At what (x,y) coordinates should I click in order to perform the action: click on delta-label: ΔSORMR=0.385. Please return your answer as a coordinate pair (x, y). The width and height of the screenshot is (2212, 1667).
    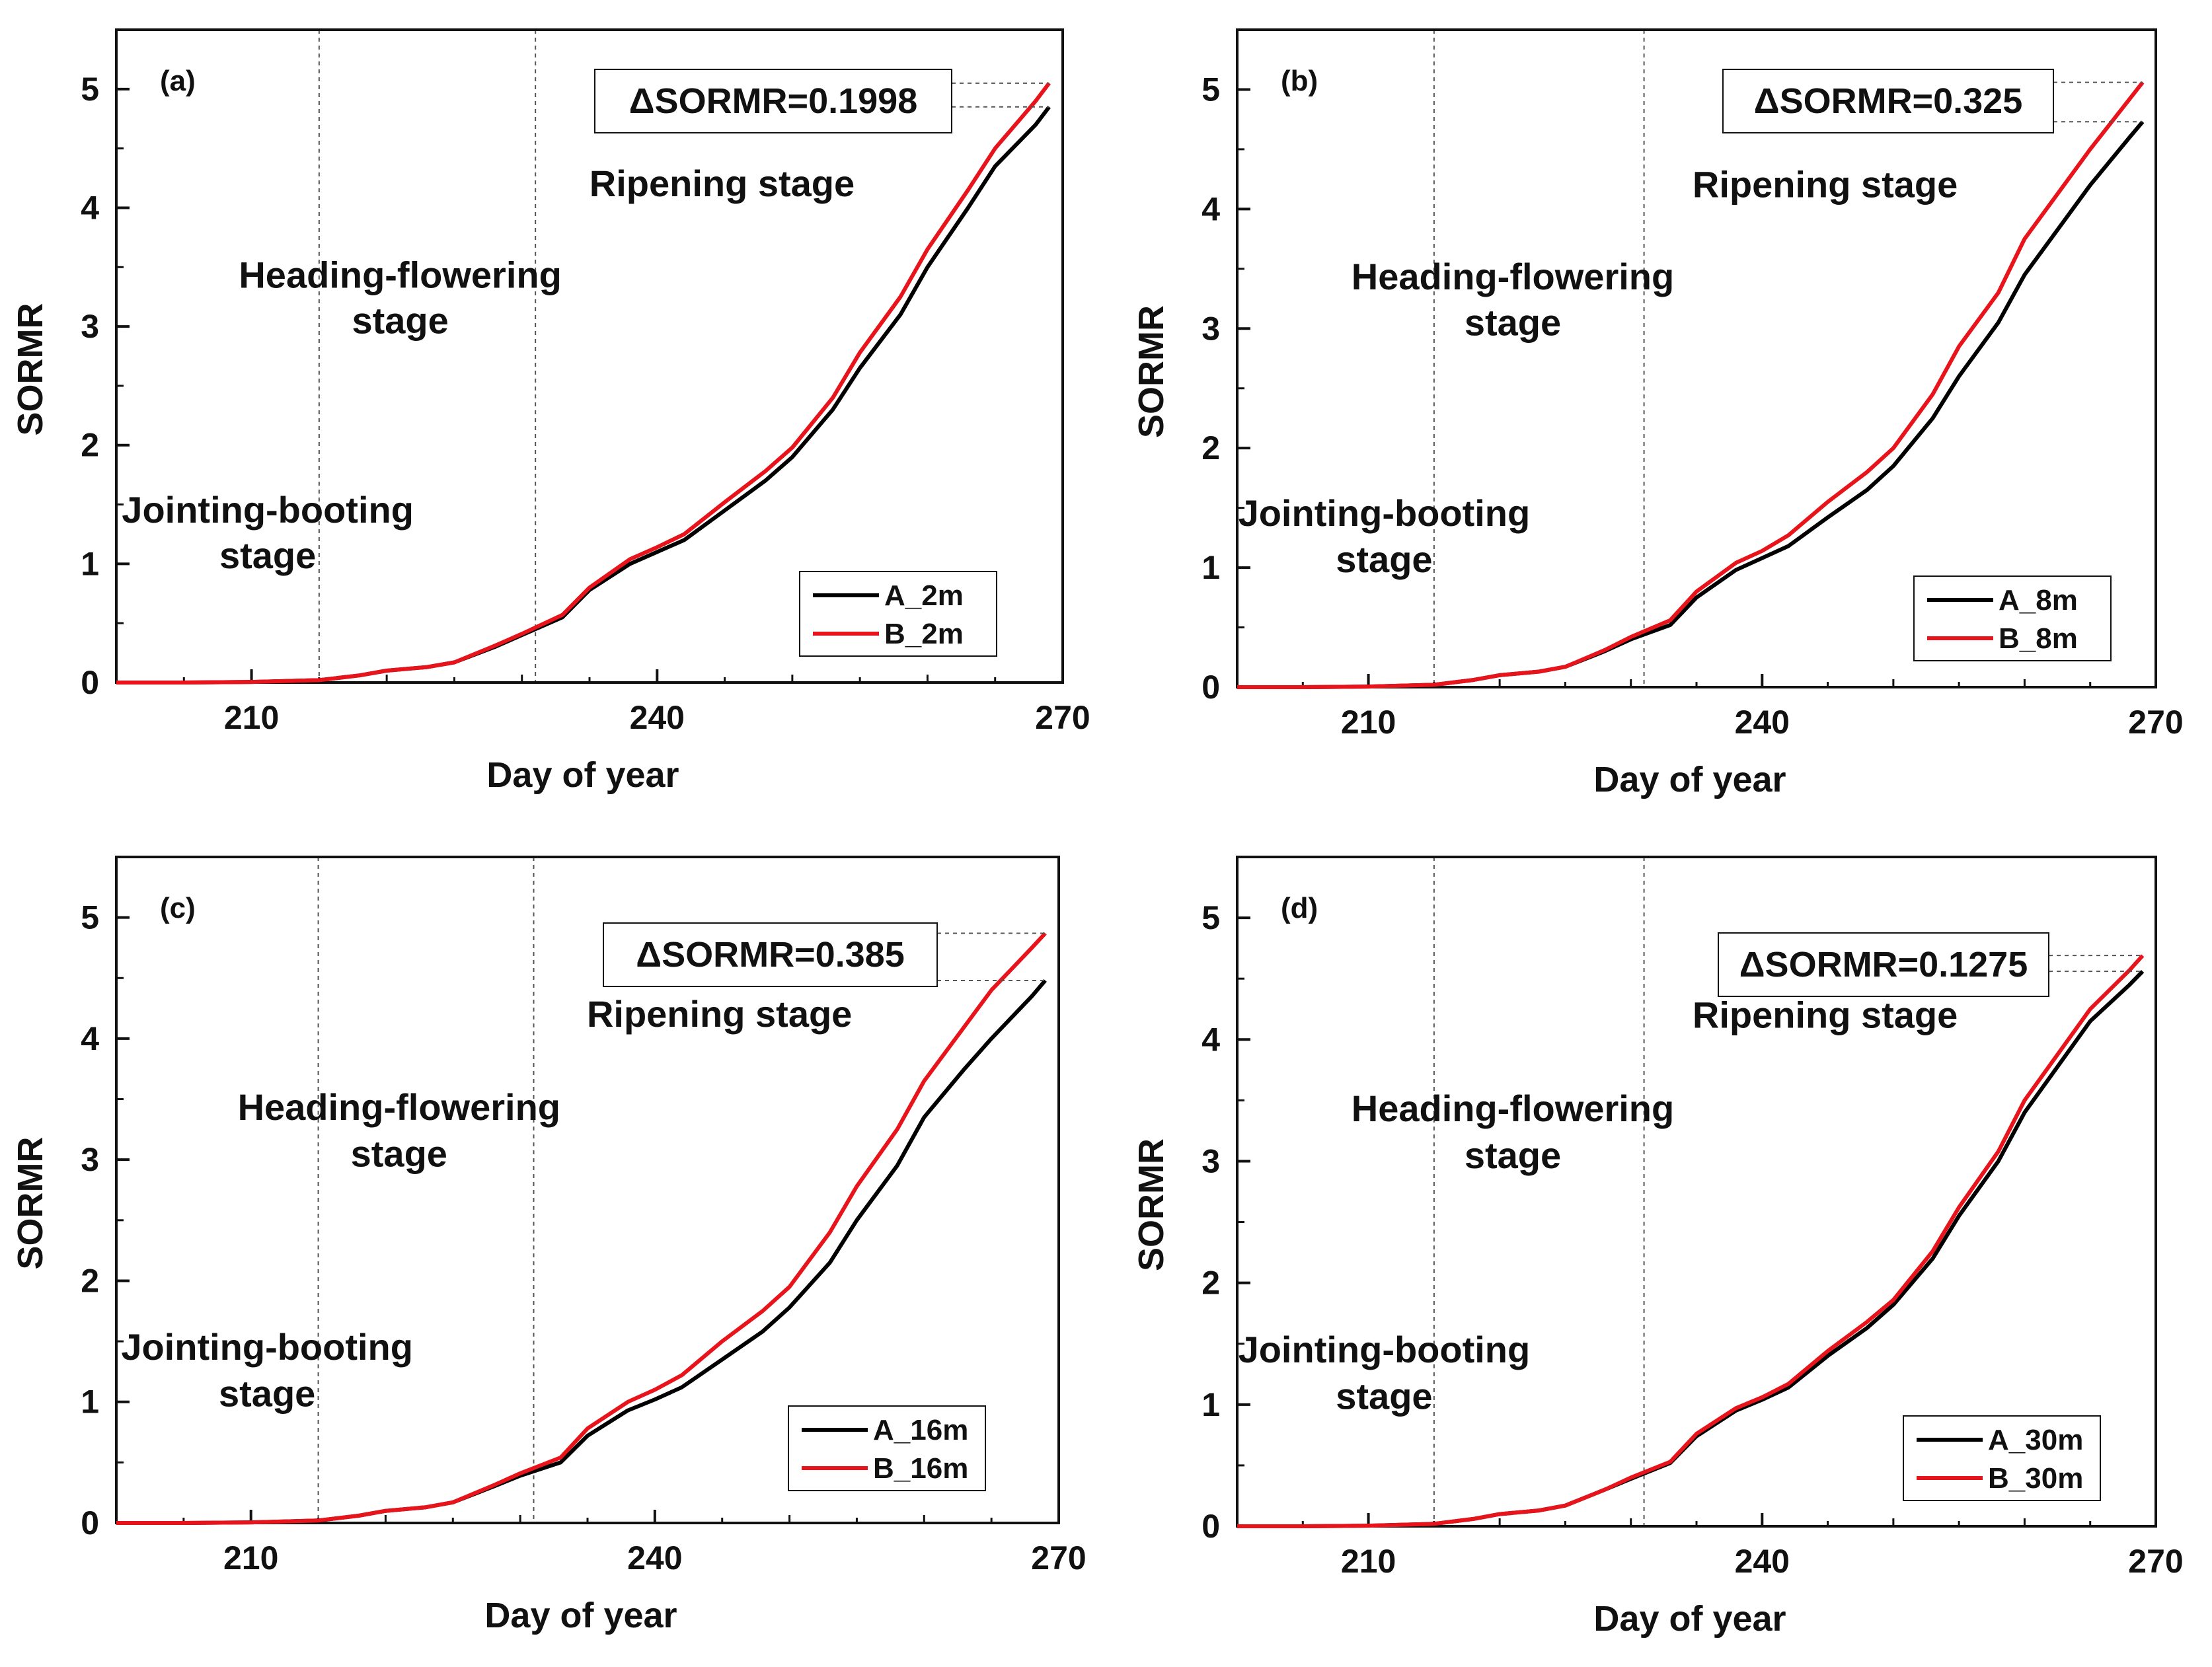
    Looking at the image, I should click on (770, 955).